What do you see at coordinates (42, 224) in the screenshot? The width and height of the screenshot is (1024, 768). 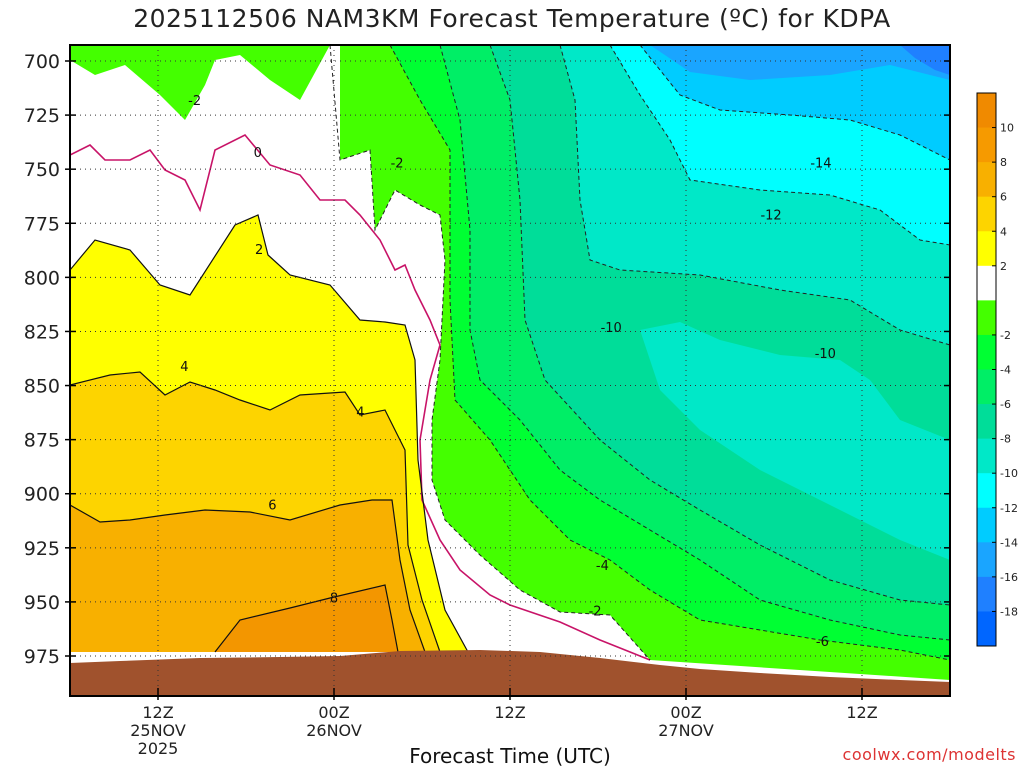 I see `y-tick-label: 775` at bounding box center [42, 224].